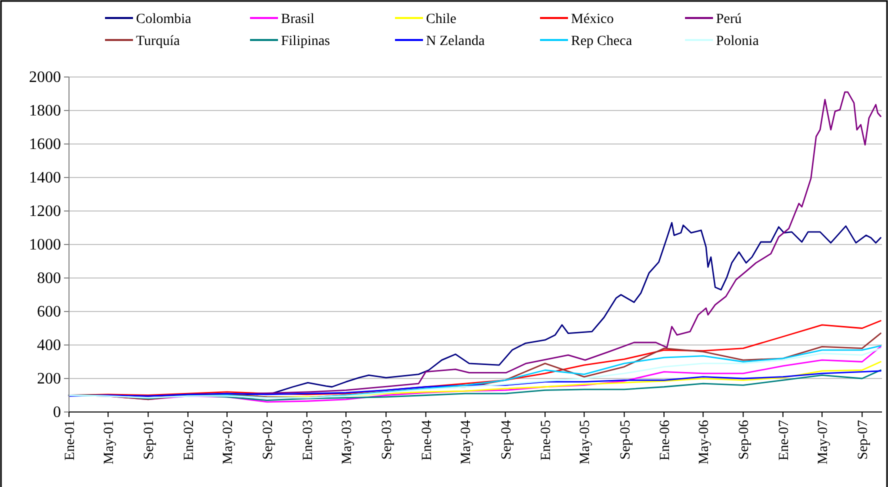 The width and height of the screenshot is (888, 487). Describe the element at coordinates (388, 440) in the screenshot. I see `x-tick-label: Sep-03` at that location.